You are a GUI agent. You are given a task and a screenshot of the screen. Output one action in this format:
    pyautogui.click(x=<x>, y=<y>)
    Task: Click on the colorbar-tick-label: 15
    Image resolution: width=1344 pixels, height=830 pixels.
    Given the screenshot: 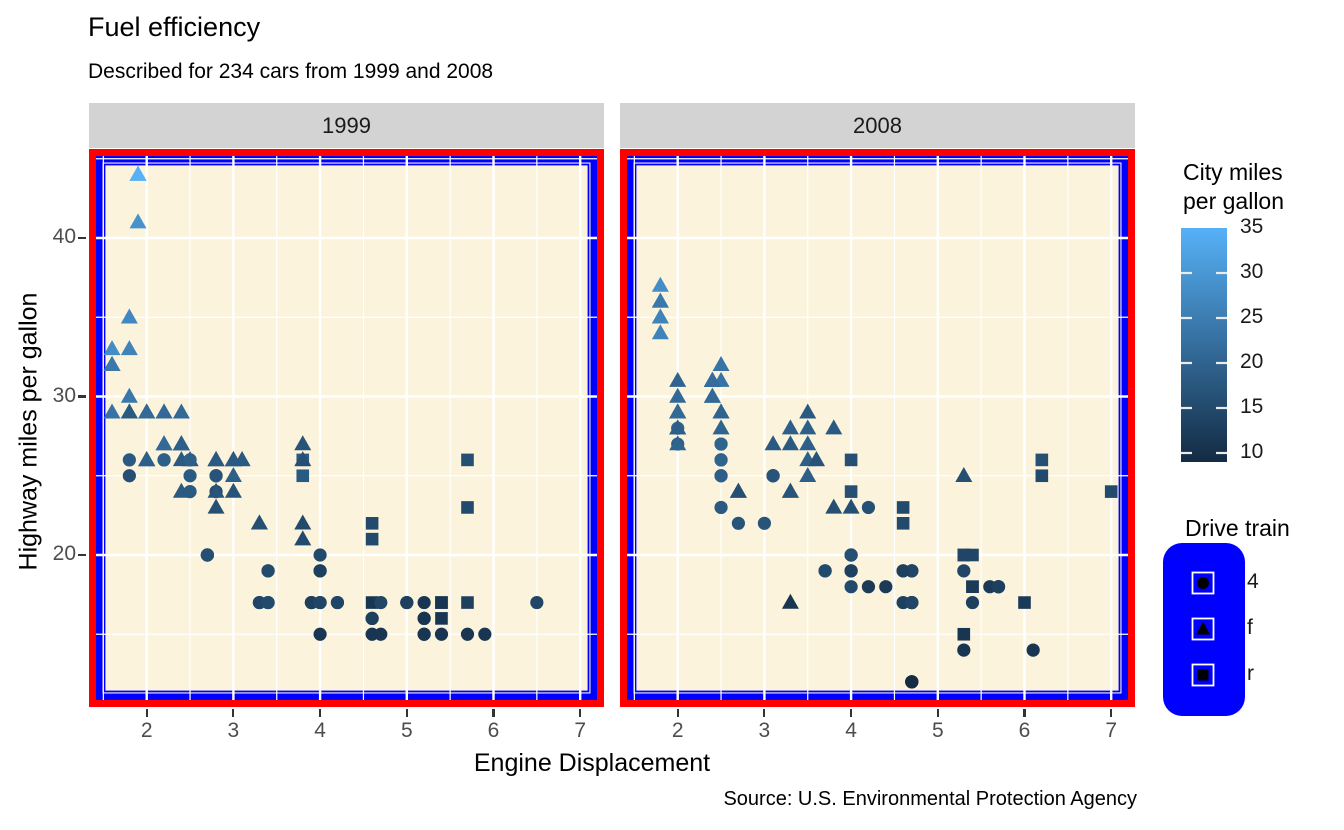 What is the action you would take?
    pyautogui.click(x=1252, y=406)
    